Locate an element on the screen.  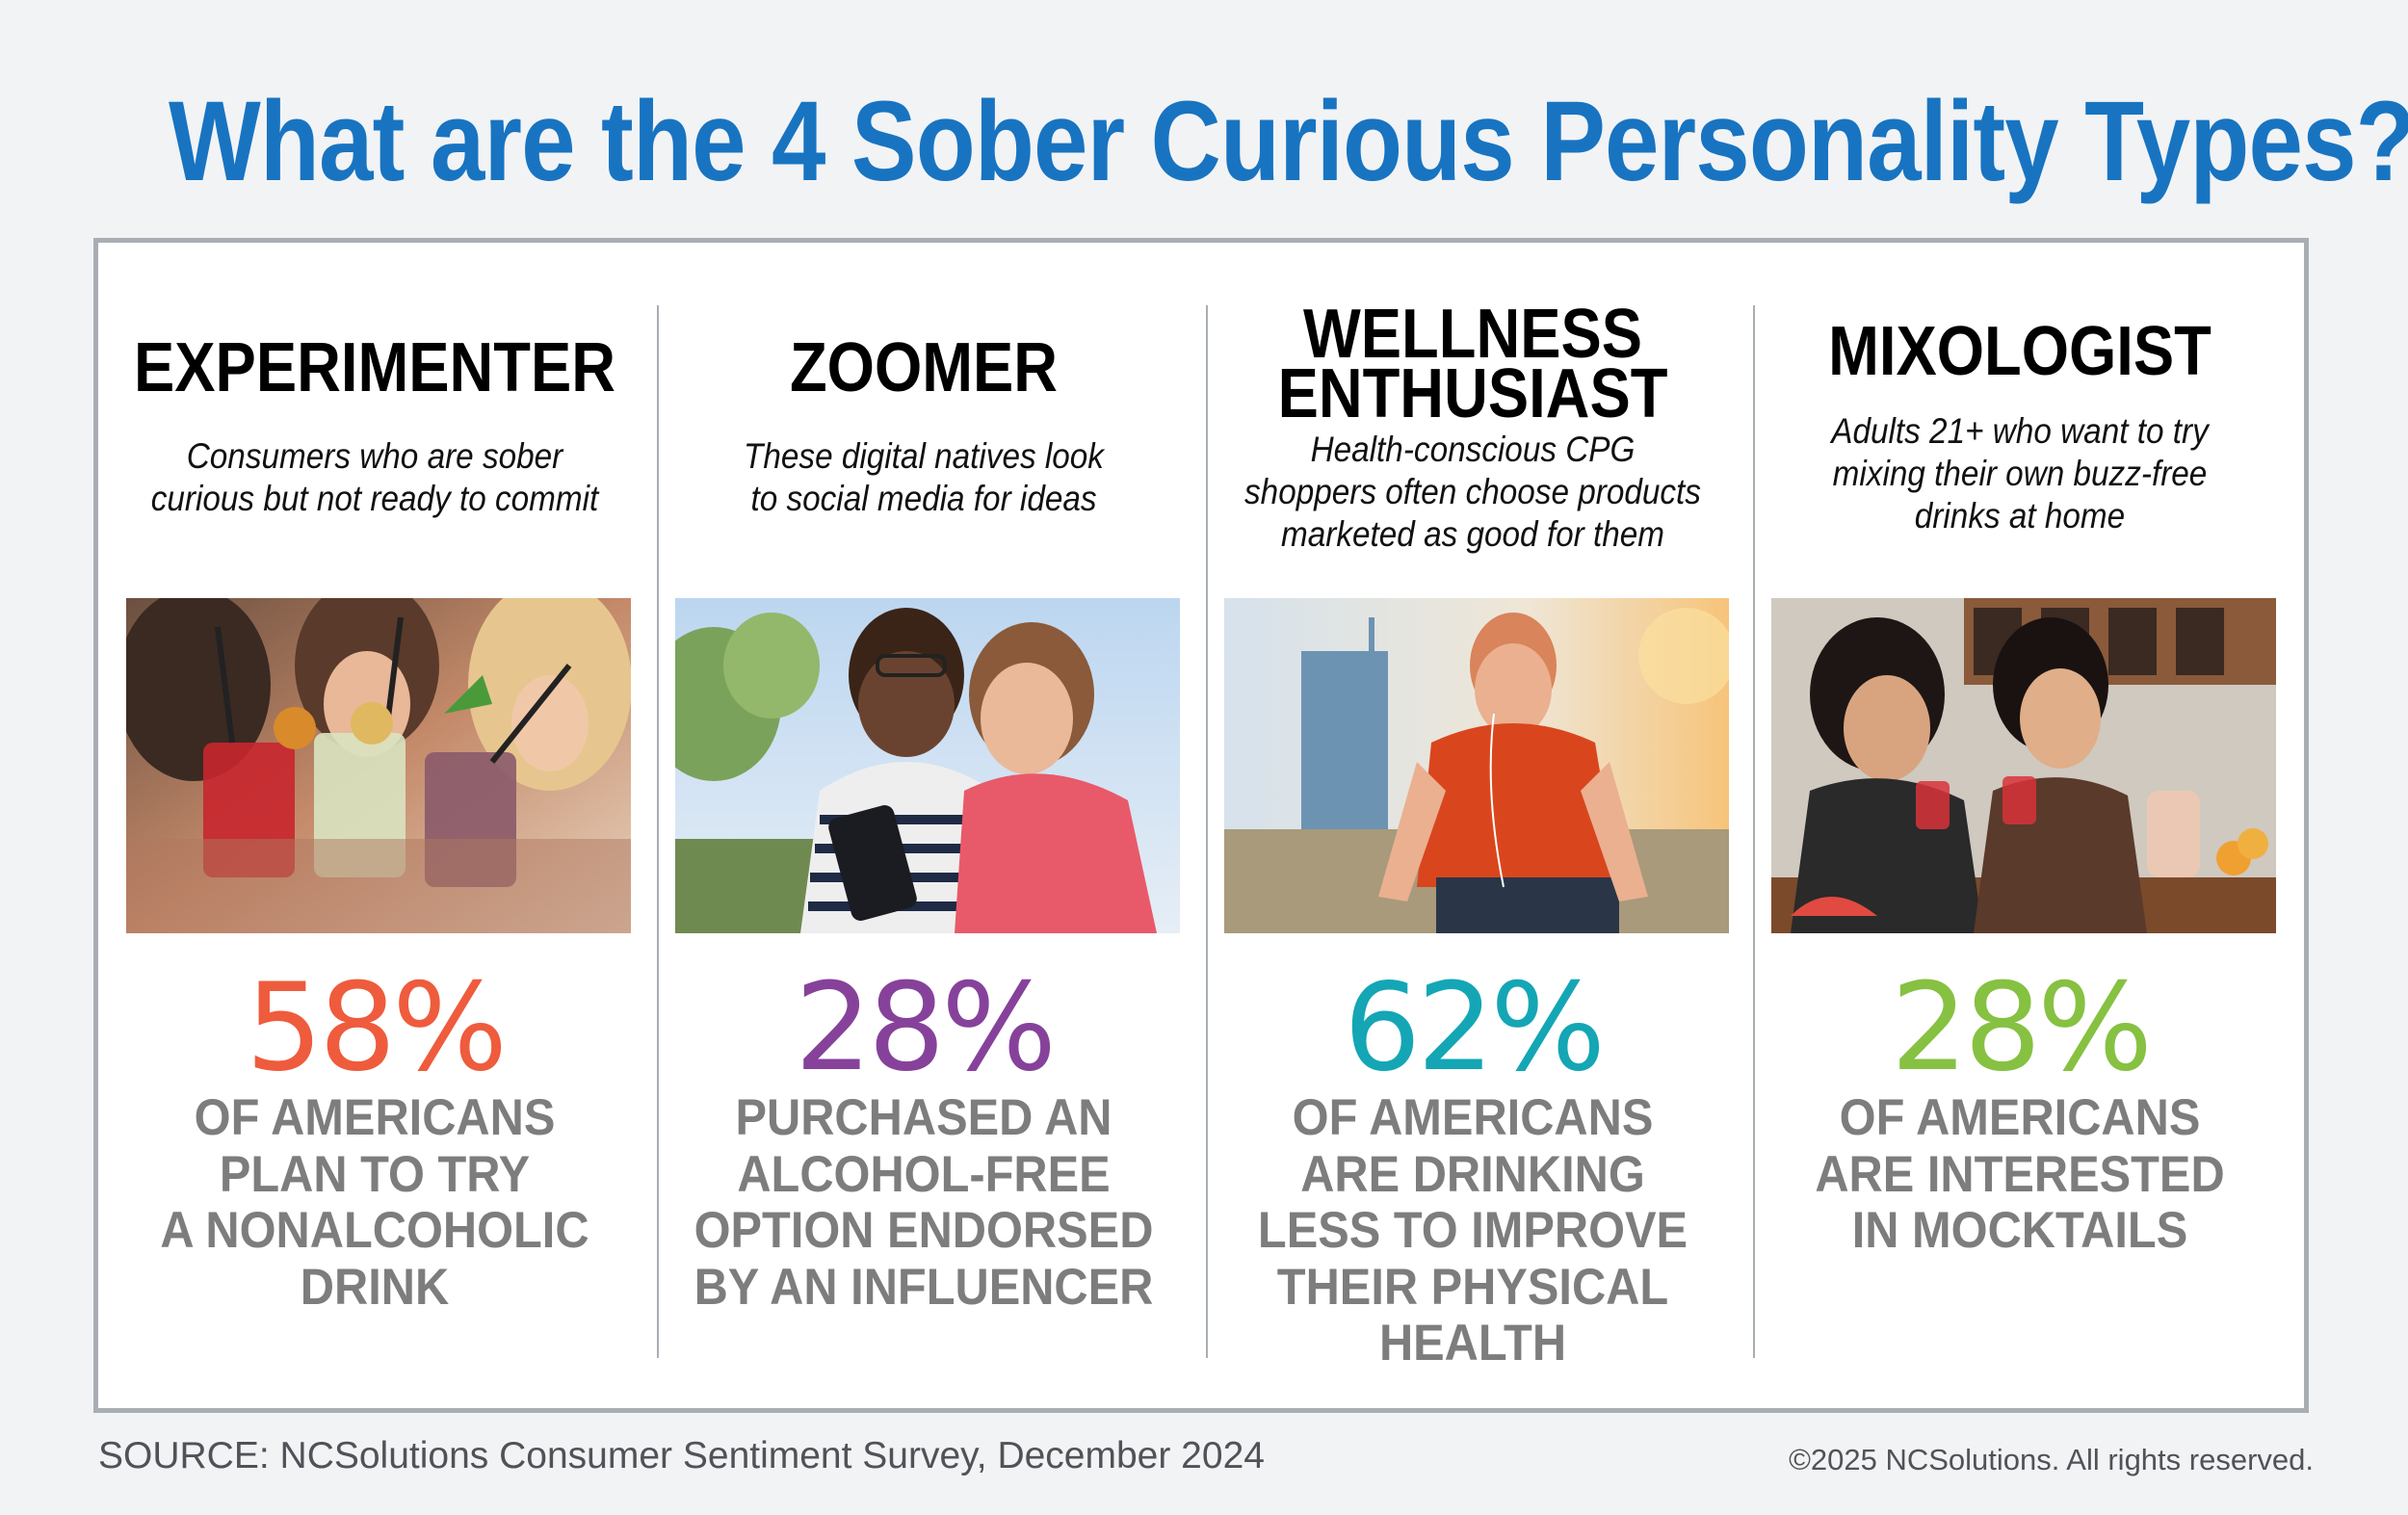
stat-line: A NONALCOHOLIC is located at coordinates (374, 1231).